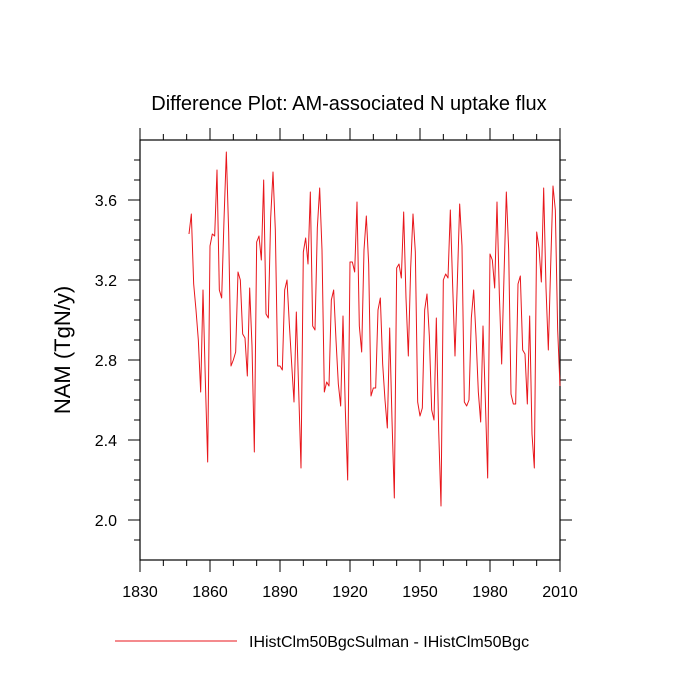 Image resolution: width=700 pixels, height=700 pixels. I want to click on x-tick-label: 2010, so click(560, 592).